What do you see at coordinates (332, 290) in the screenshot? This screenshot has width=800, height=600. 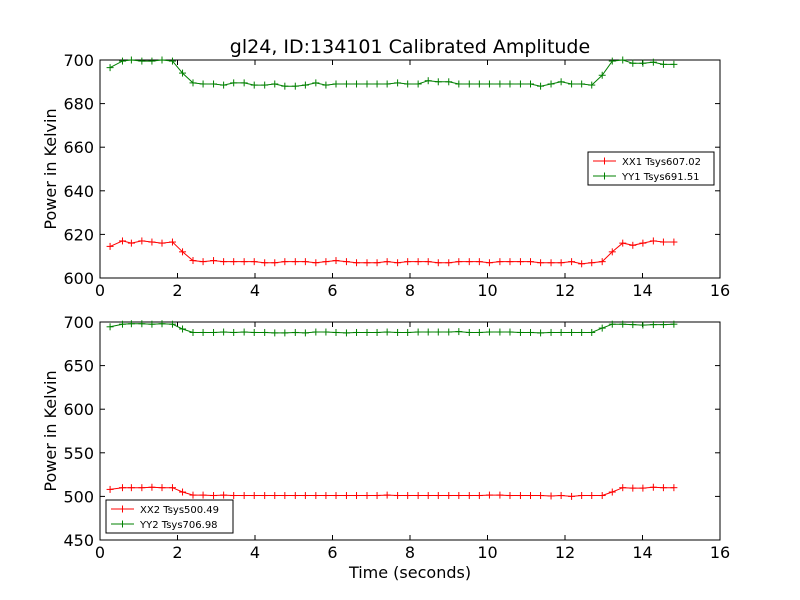 I see `x-tick-label: 6` at bounding box center [332, 290].